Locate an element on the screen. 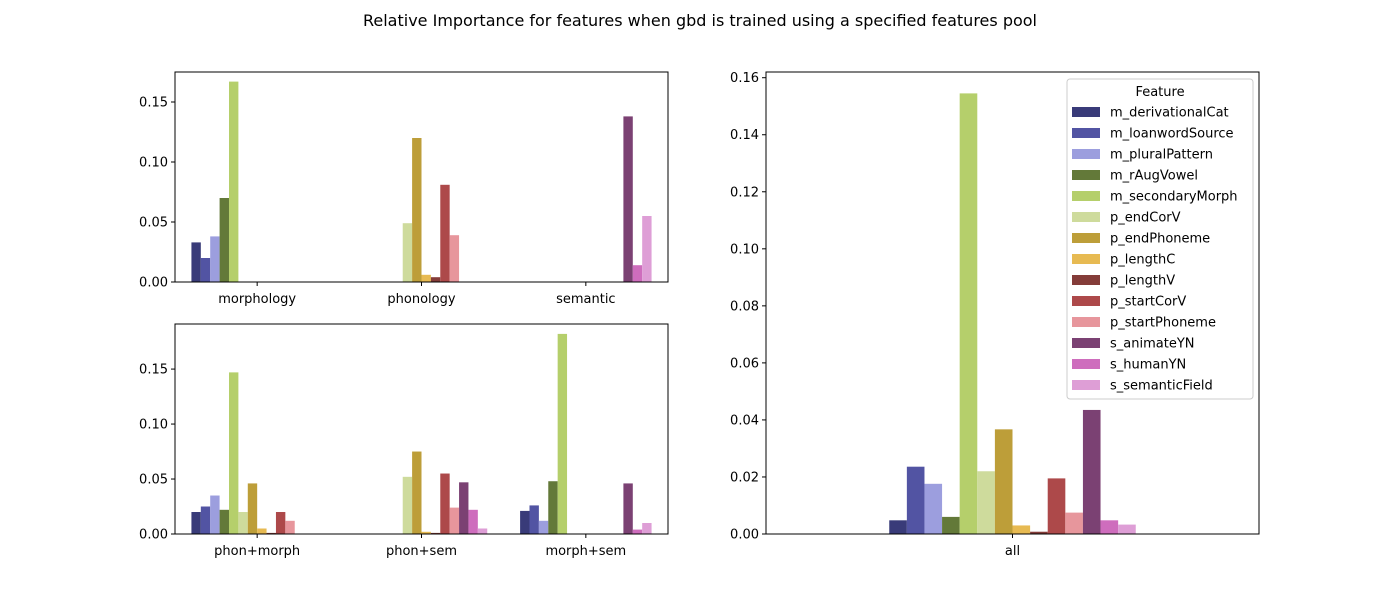 The height and width of the screenshot is (600, 1400). legend-label-s_animateYN: s_animateYN is located at coordinates (1152, 344).